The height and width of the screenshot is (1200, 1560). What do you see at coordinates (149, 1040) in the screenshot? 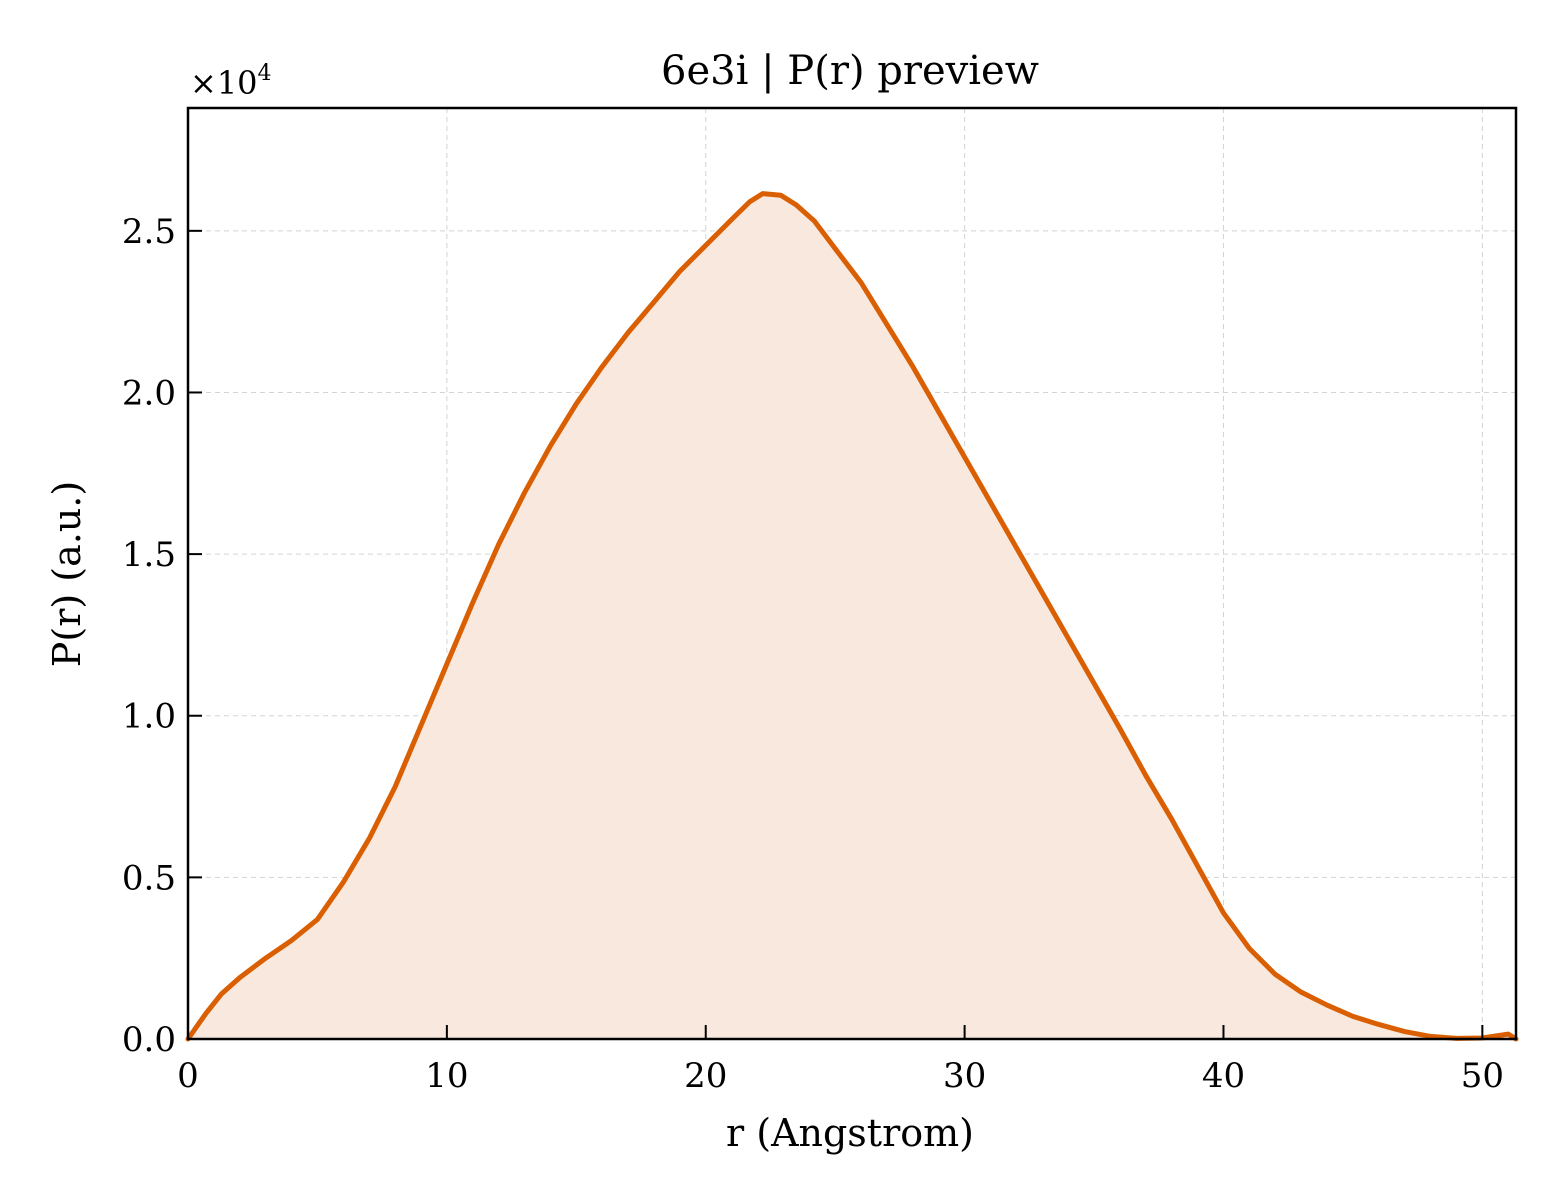
I see `y-tick-label: 0.0` at bounding box center [149, 1040].